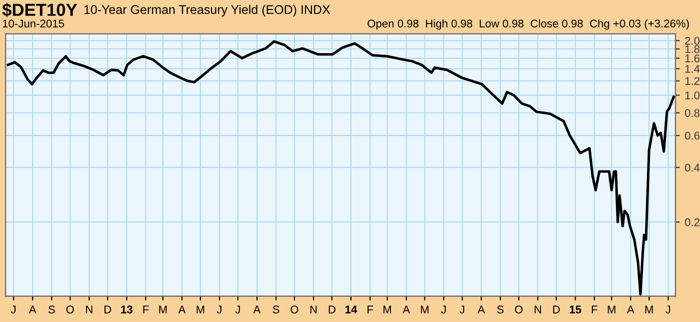  What do you see at coordinates (692, 222) in the screenshot?
I see `y-tick-label: 0.2` at bounding box center [692, 222].